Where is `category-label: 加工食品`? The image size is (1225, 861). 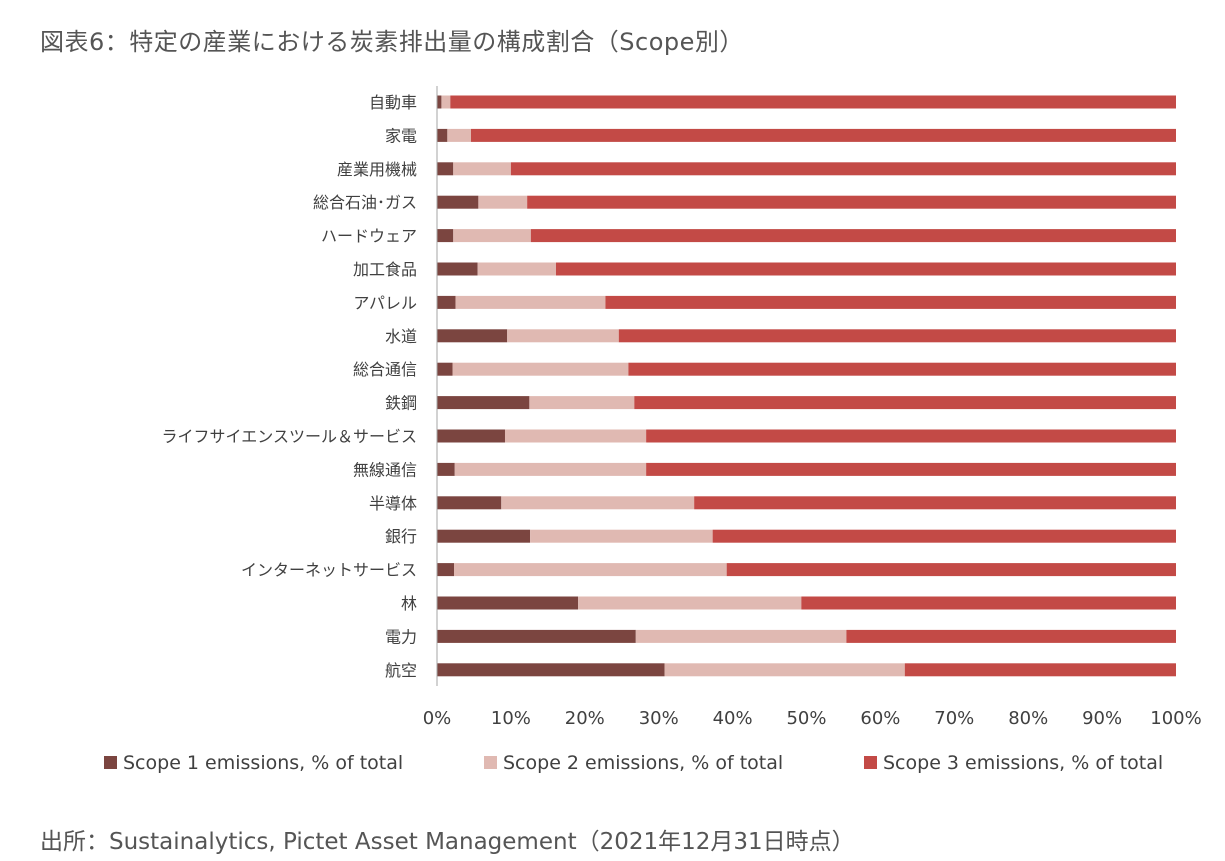 category-label: 加工食品 is located at coordinates (385, 269).